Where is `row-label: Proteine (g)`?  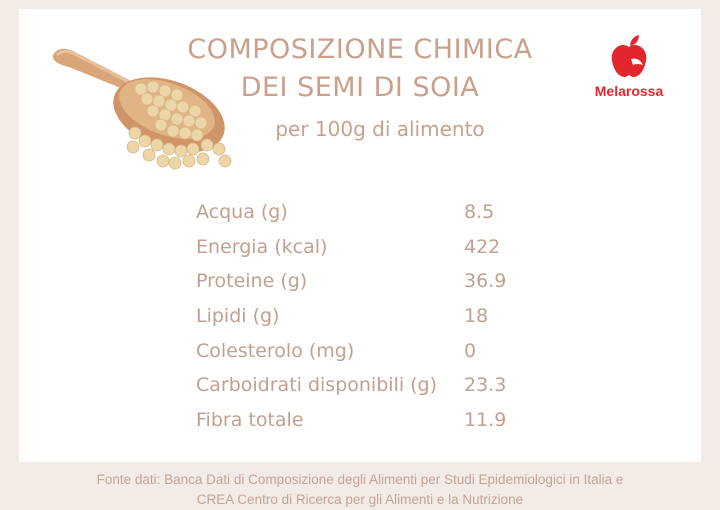 row-label: Proteine (g) is located at coordinates (252, 281).